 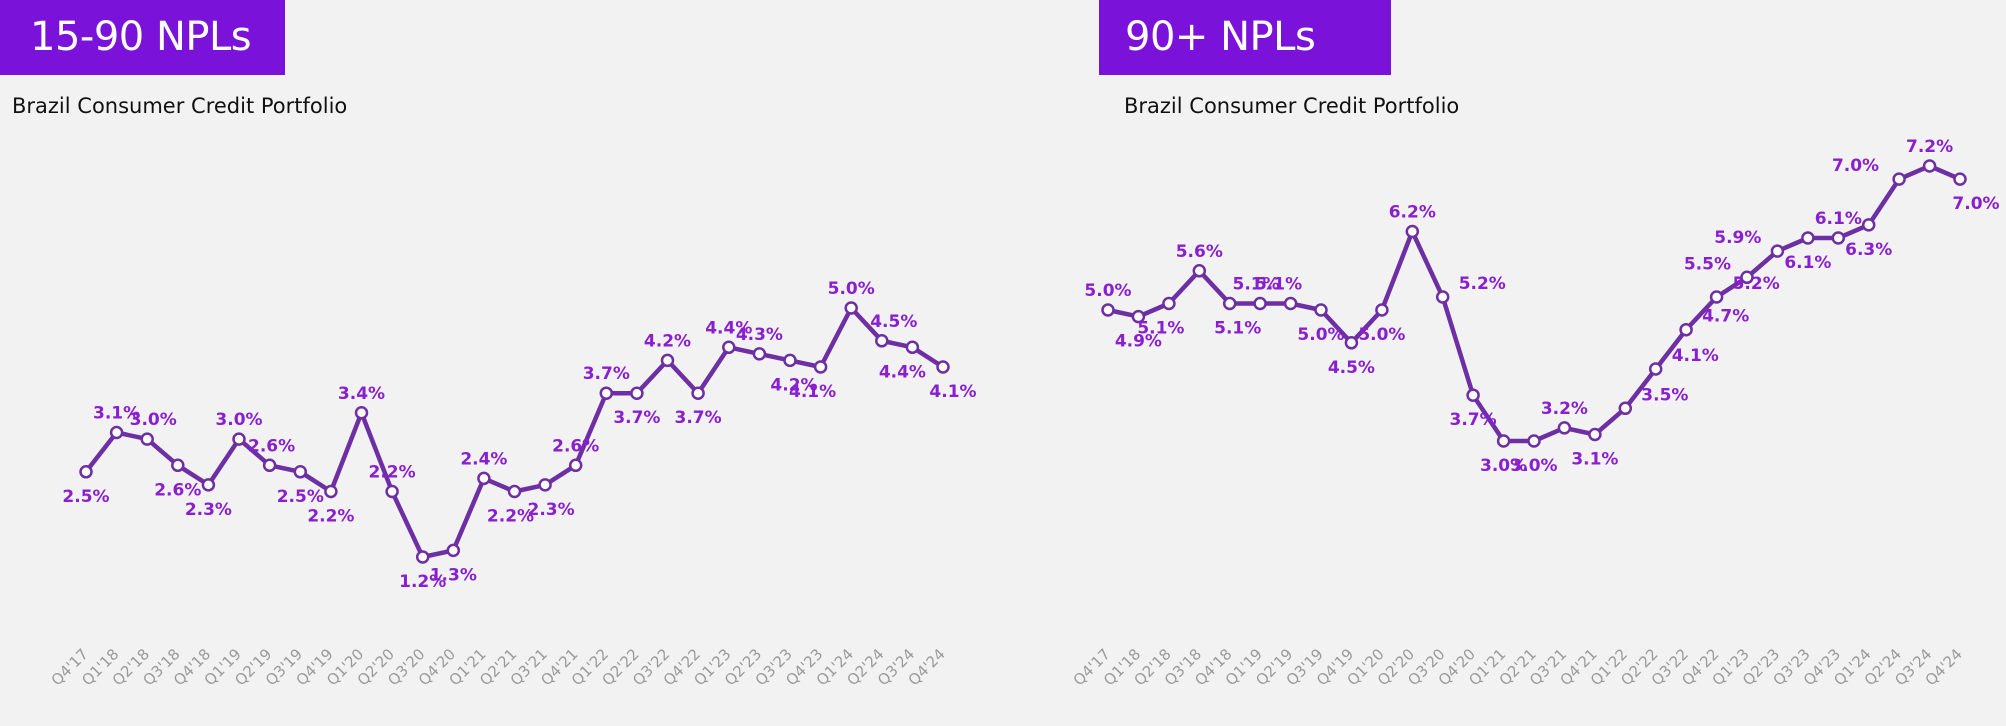 What do you see at coordinates (1138, 342) in the screenshot?
I see `data-label: 4.9%` at bounding box center [1138, 342].